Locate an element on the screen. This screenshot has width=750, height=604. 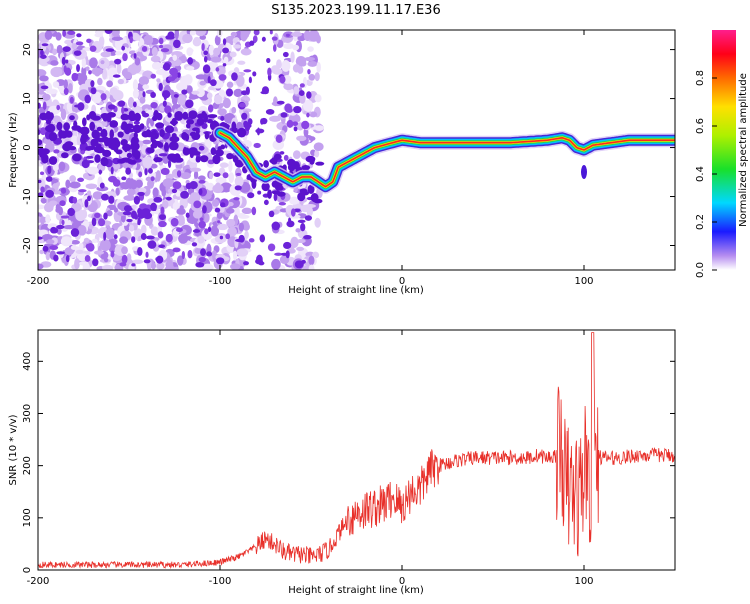
colorbar-label: Normalized spectral amplitude is located at coordinates (743, 150).